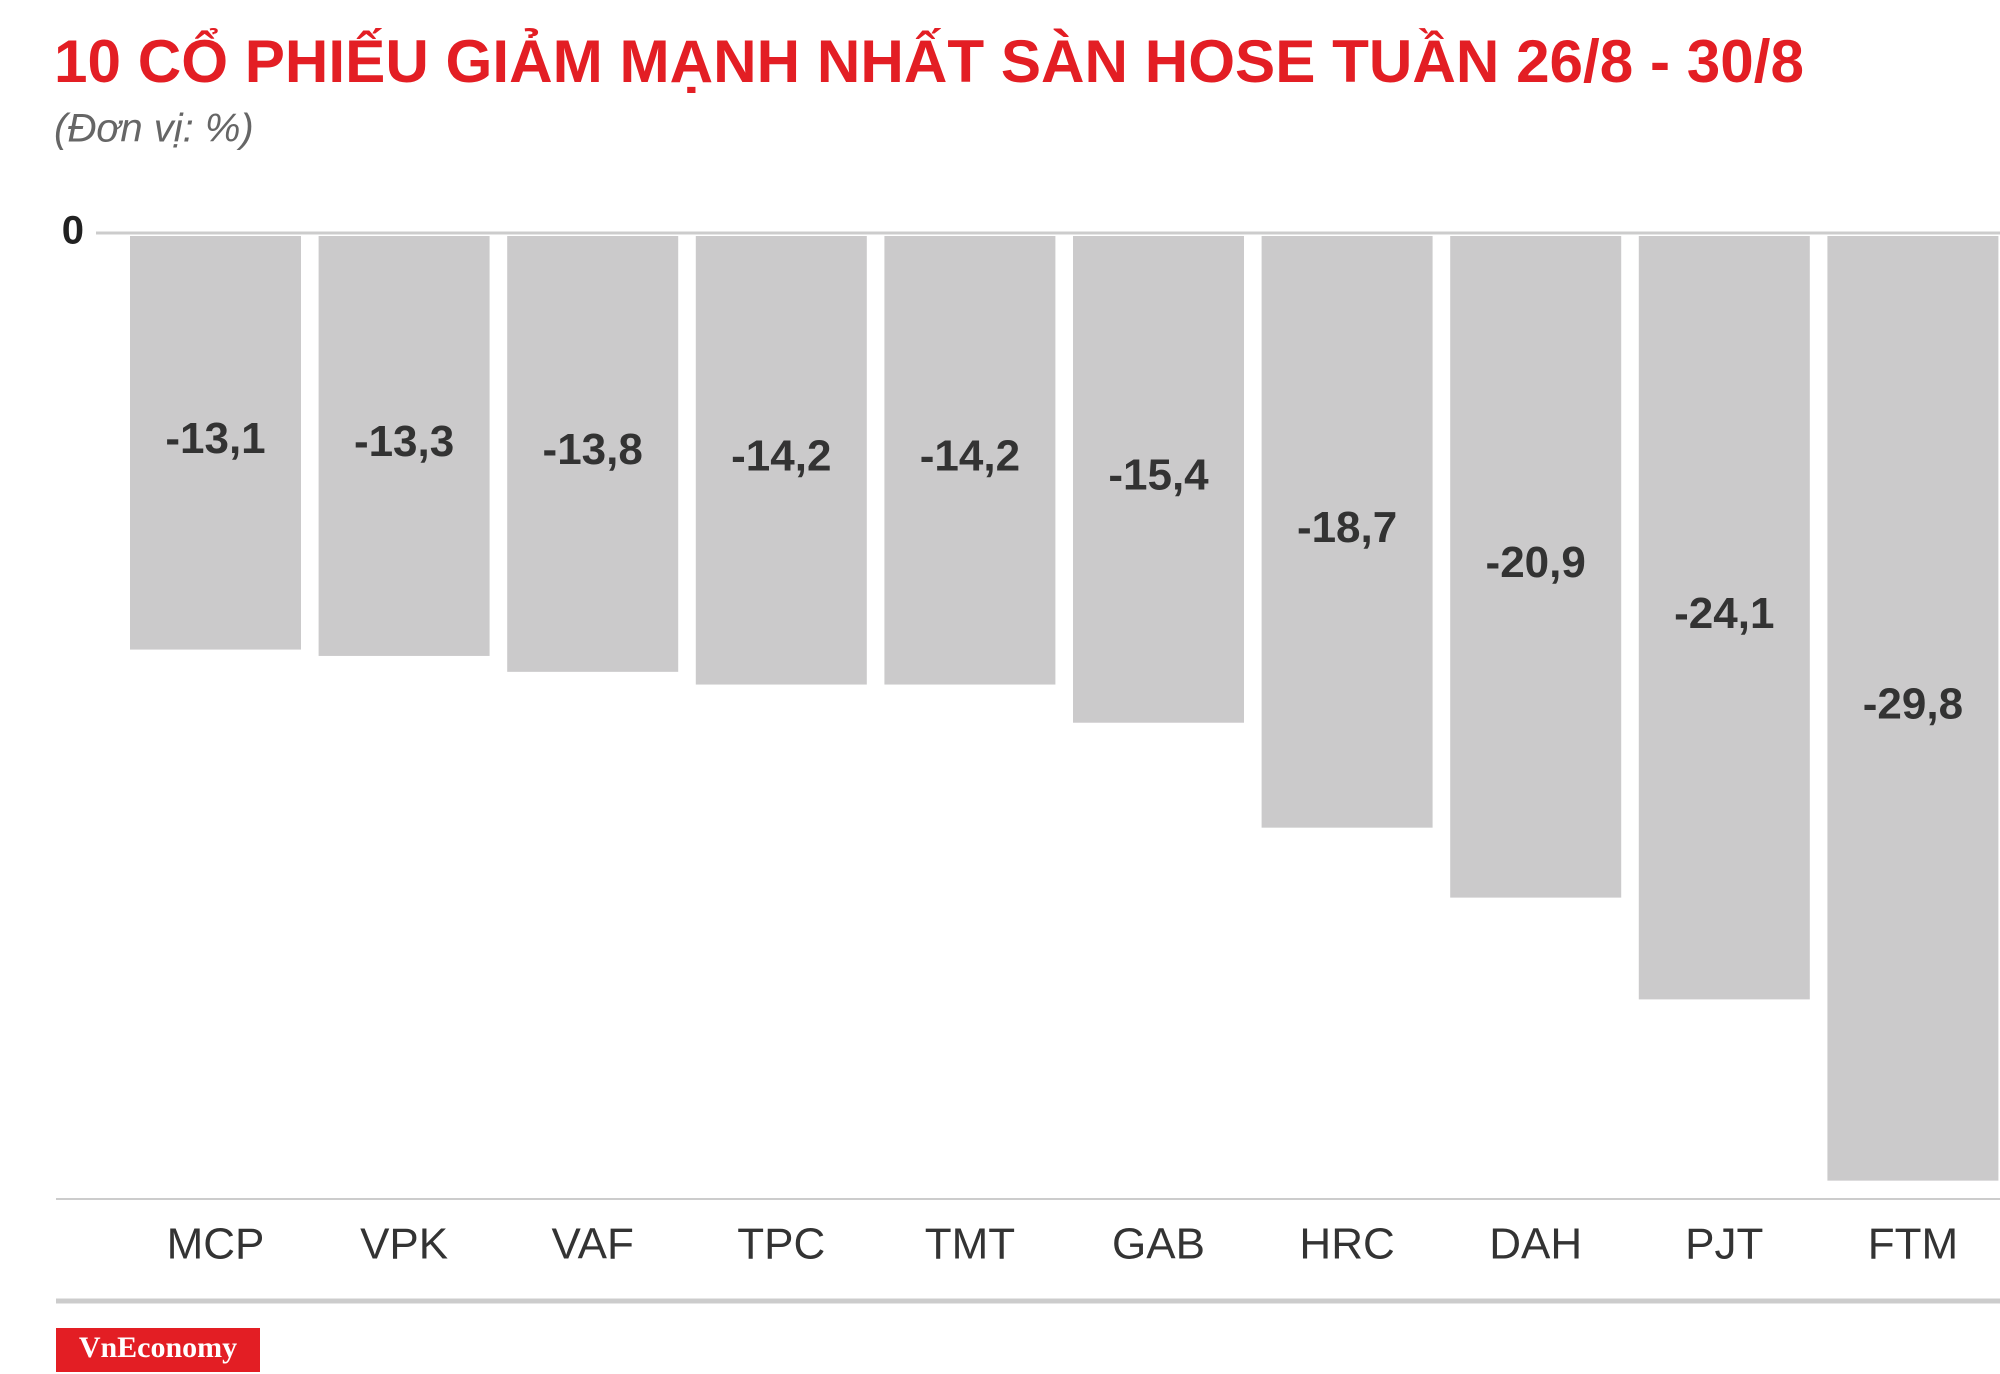 Image resolution: width=2000 pixels, height=1374 pixels. I want to click on x-tick-label: TPC, so click(781, 1244).